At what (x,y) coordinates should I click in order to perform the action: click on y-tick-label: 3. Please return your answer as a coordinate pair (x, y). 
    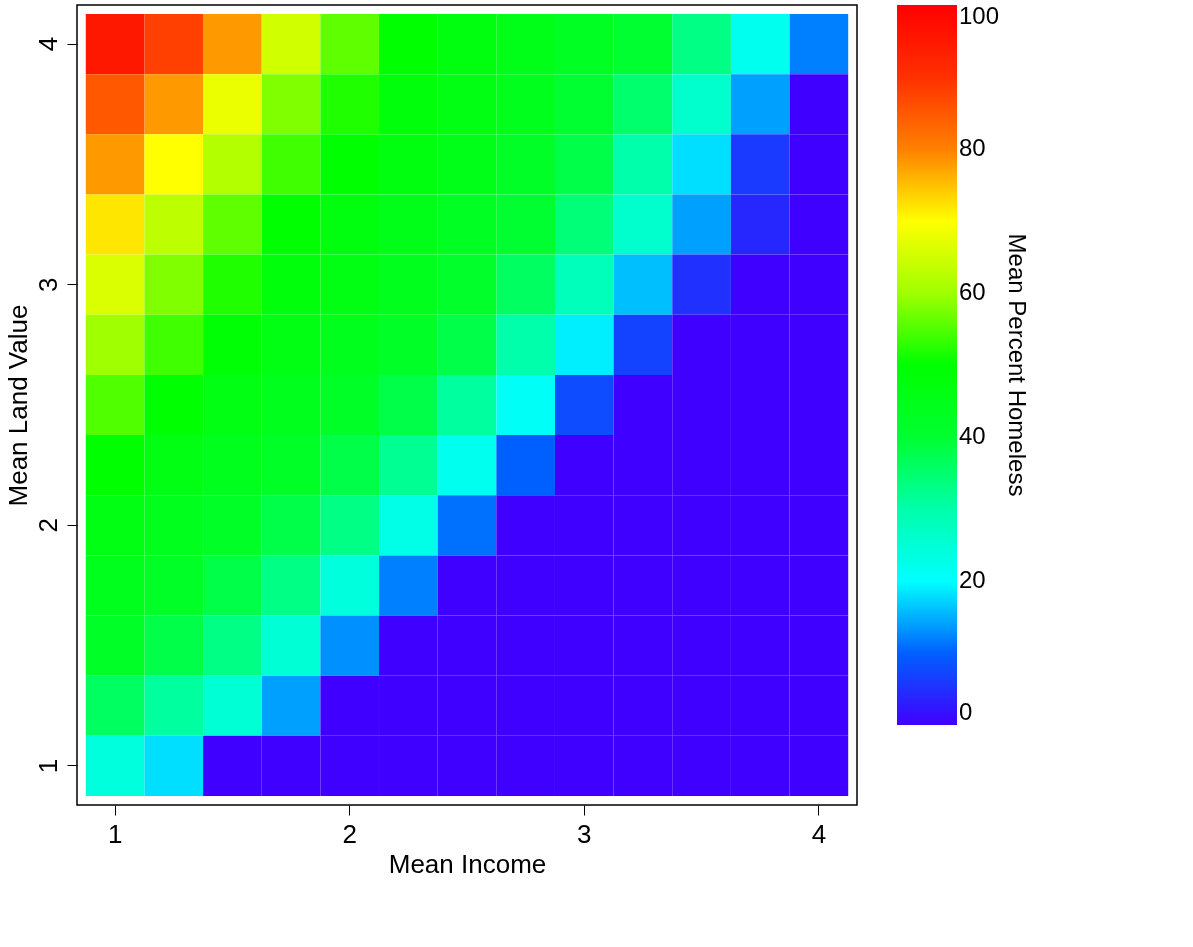
    Looking at the image, I should click on (47, 284).